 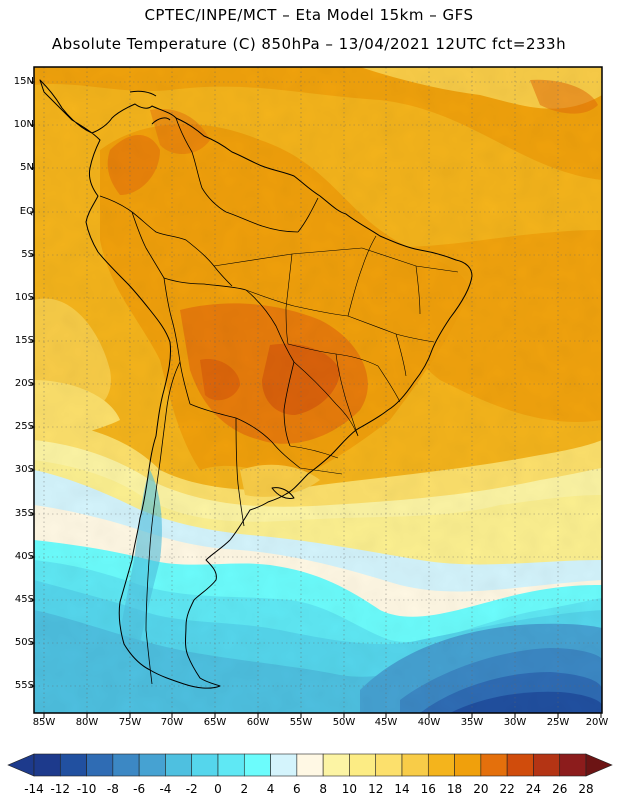 I want to click on color-scale-label: 2, so click(x=244, y=789).